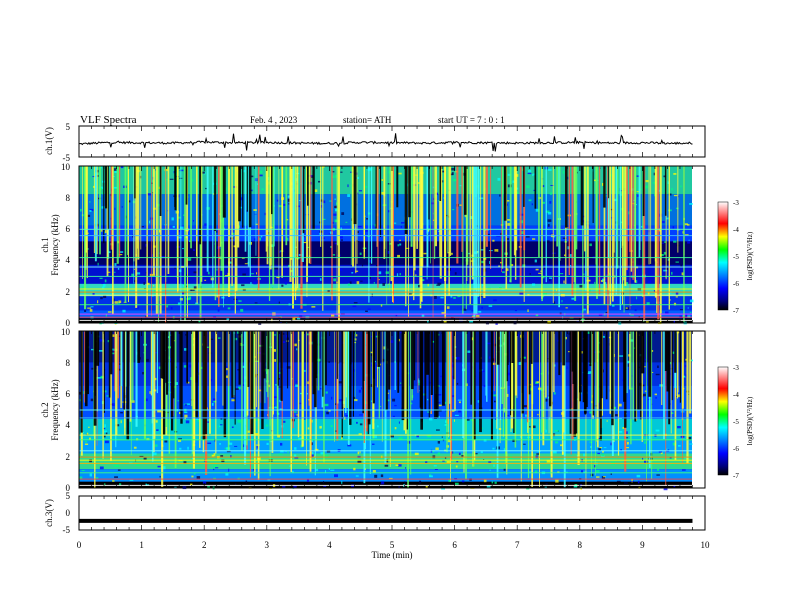 The width and height of the screenshot is (792, 612). I want to click on time-tick-label-2: 2, so click(204, 545).